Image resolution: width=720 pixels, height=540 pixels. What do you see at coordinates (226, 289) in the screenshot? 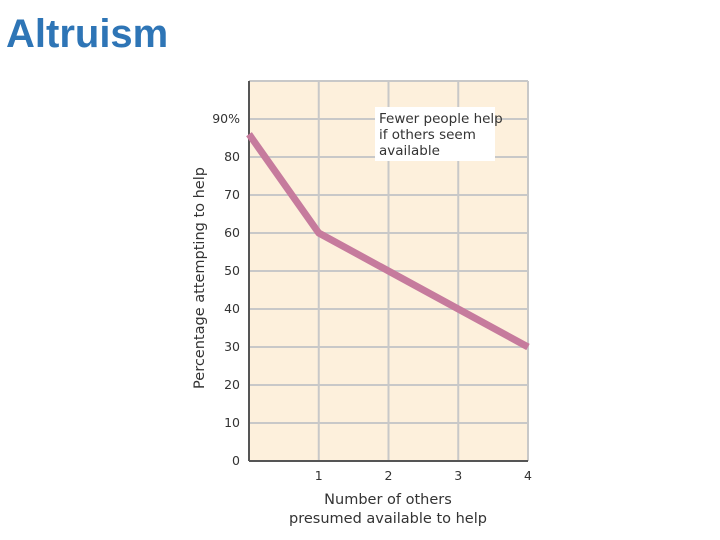
I see `y-tick-labels: 0 10 20 30 40 50 60 70 80 90%` at bounding box center [226, 289].